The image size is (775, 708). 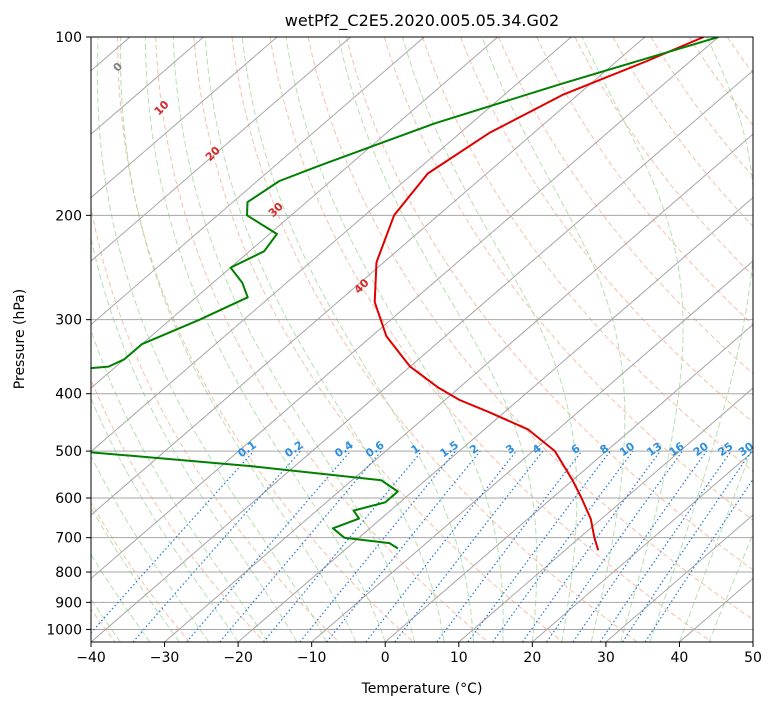 What do you see at coordinates (375, 449) in the screenshot?
I see `mixing-ratio-label: 0.6` at bounding box center [375, 449].